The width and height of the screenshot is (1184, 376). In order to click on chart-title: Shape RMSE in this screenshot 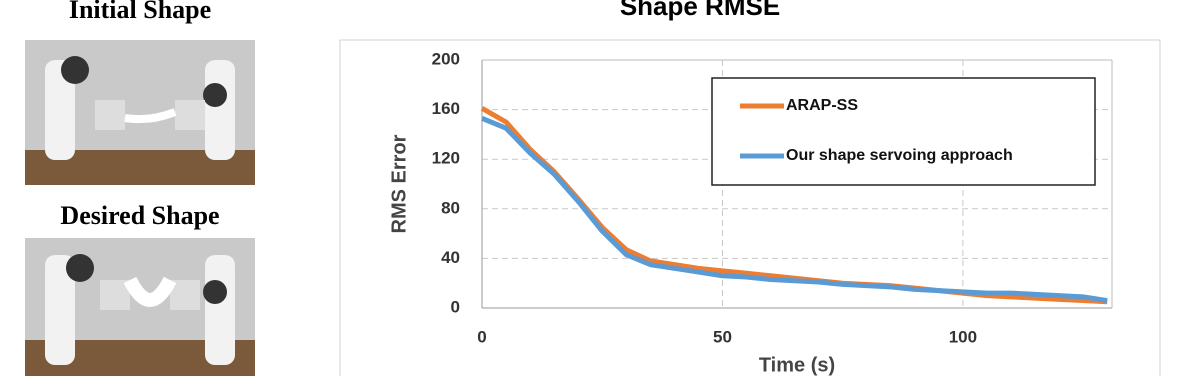, I will do `click(700, 10)`.